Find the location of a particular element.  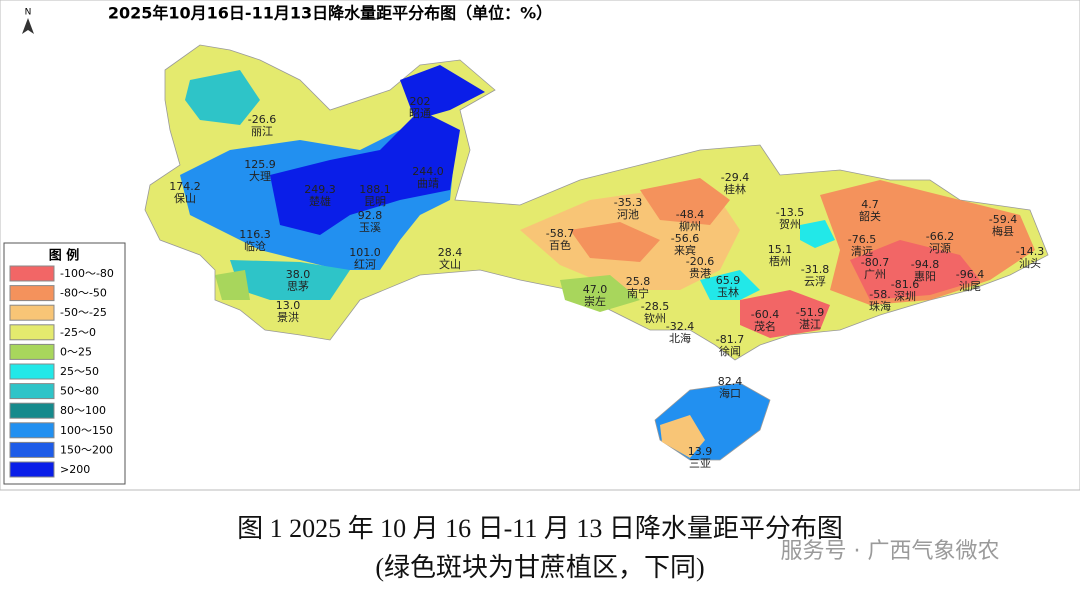

station-value: 25.8 is located at coordinates (638, 281).